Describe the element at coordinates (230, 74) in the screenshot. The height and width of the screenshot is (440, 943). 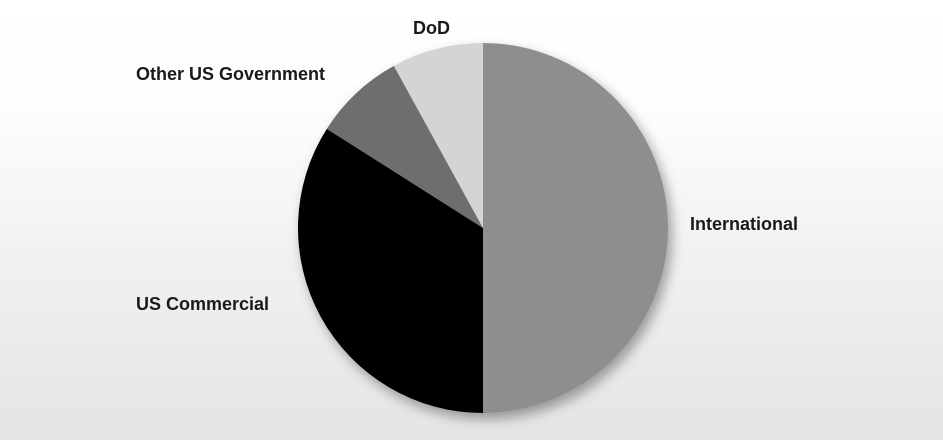
I see `slice-label-other-us-government: Other US Government` at that location.